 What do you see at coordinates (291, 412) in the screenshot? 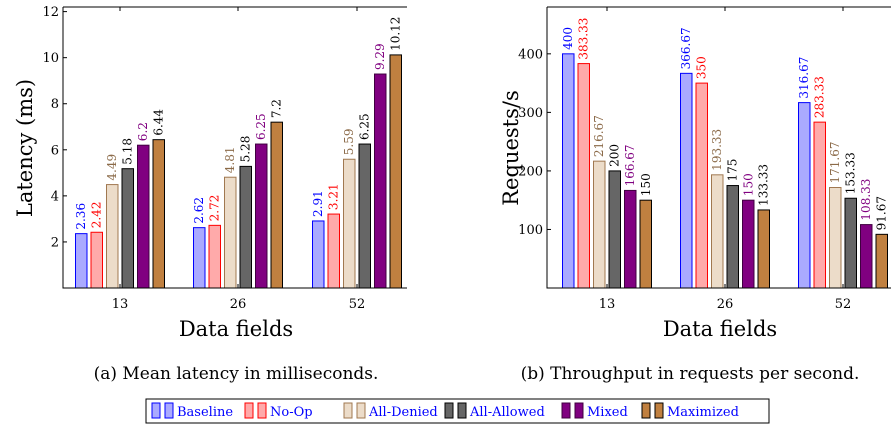
I see `legend-label: No-Op` at bounding box center [291, 412].